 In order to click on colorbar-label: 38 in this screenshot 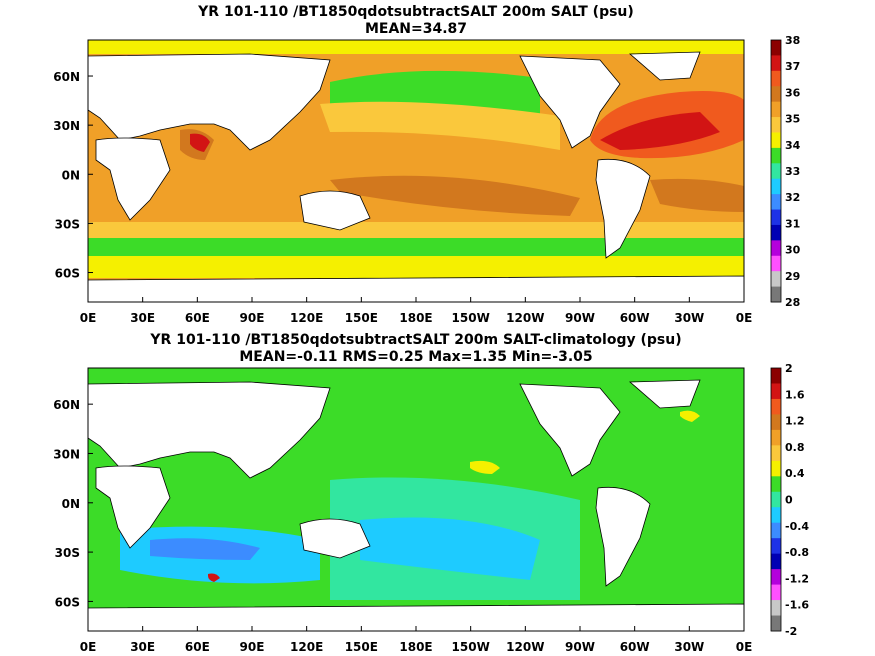, I will do `click(792, 40)`.